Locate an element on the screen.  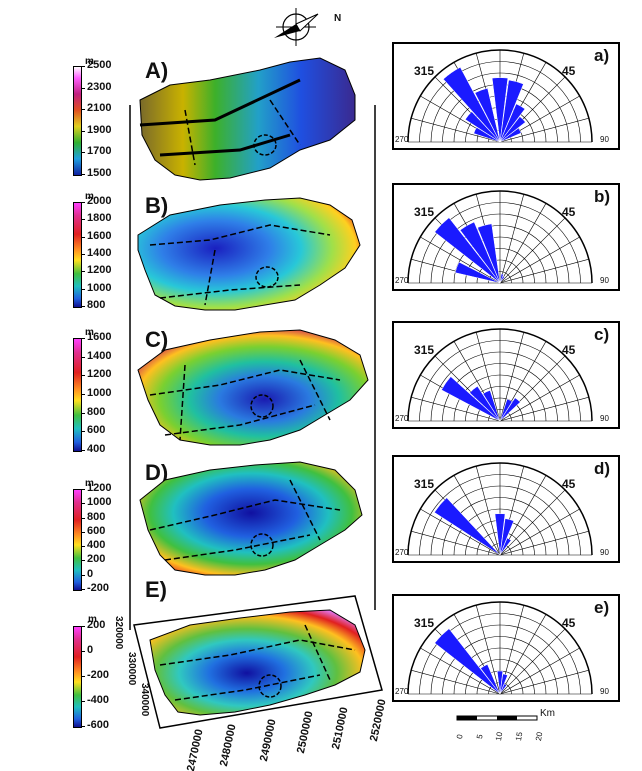
scale-bar is located at coordinates (497, 718).